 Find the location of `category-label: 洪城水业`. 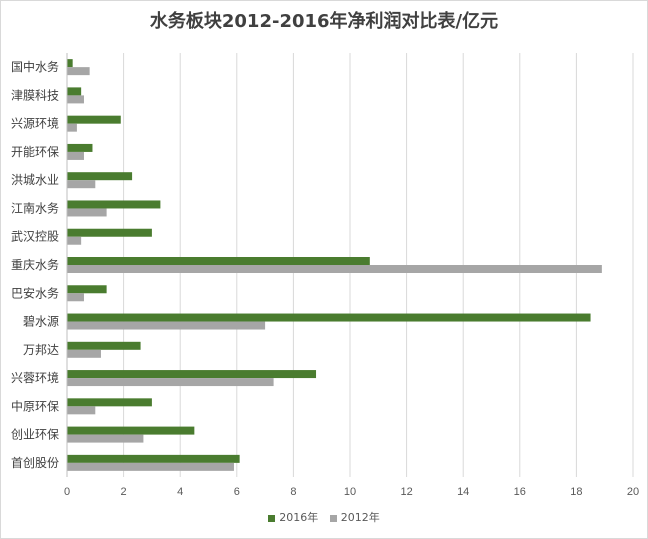

category-label: 洪城水业 is located at coordinates (35, 180).